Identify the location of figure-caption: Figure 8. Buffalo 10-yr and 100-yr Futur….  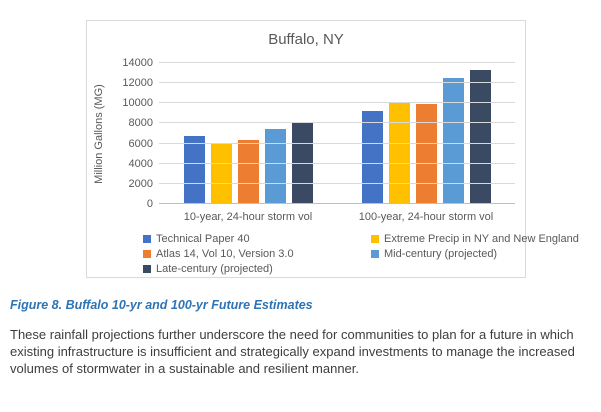
(161, 305).